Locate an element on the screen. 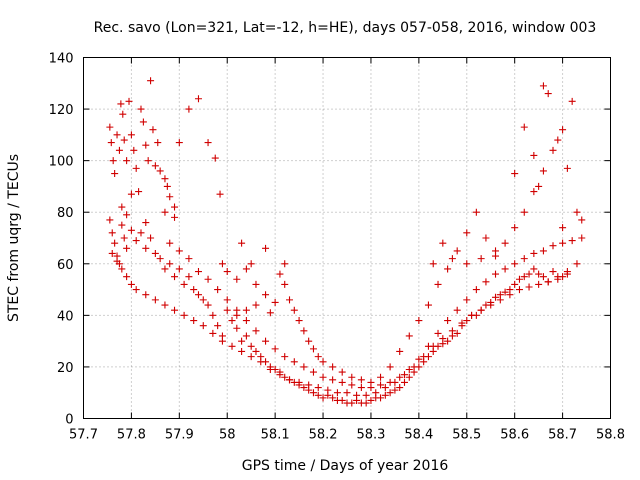 The width and height of the screenshot is (640, 480). x-tick-label: 58.1 is located at coordinates (275, 435).